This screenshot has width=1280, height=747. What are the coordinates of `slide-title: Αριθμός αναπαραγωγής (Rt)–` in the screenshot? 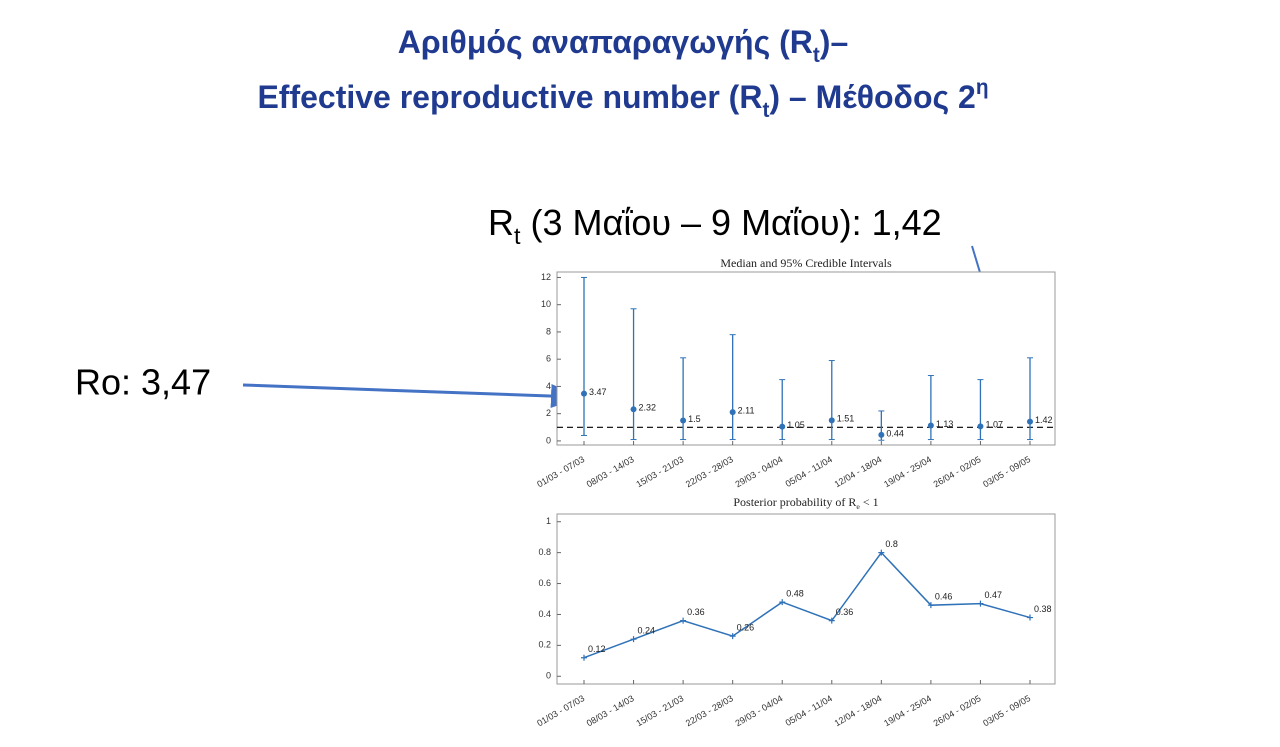 It's located at (623, 45).